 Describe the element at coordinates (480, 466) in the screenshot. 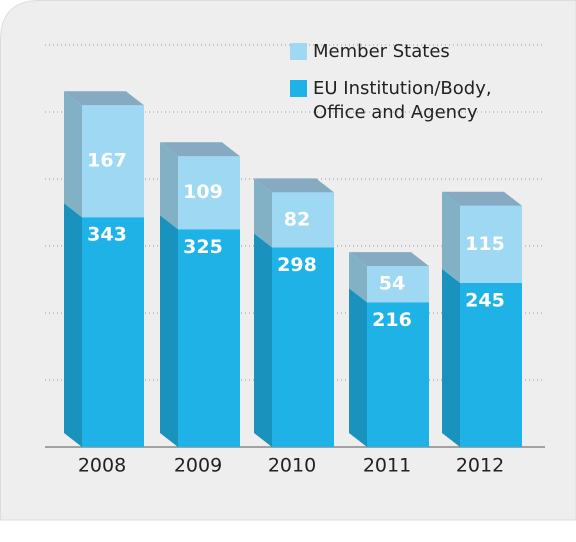

I see `x-tick-label: 2012` at that location.